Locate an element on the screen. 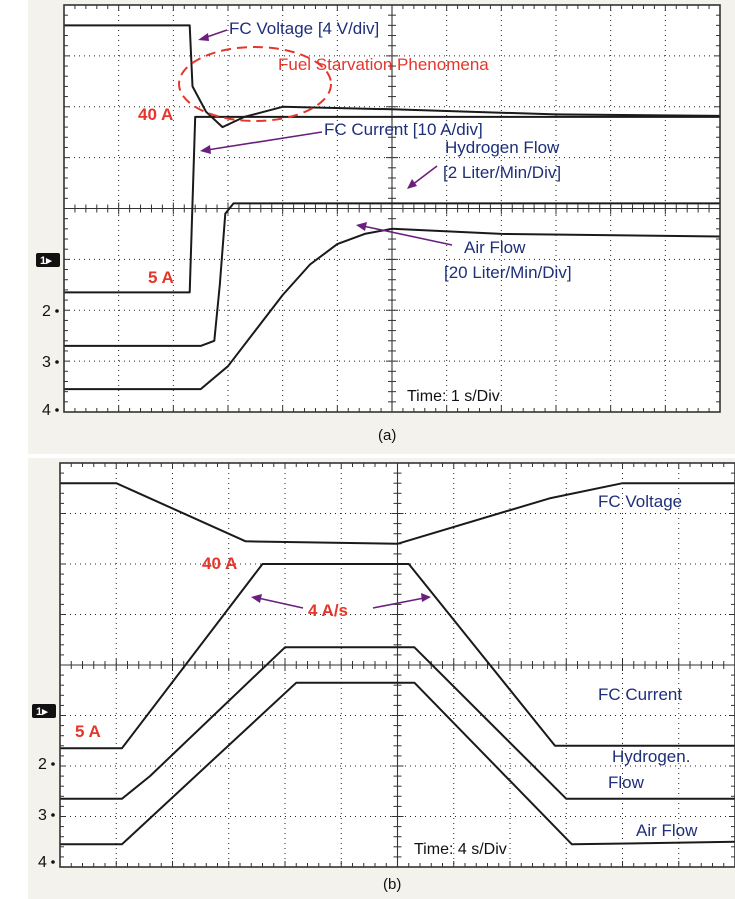  current-40a-label-b: 40 A is located at coordinates (219, 563).